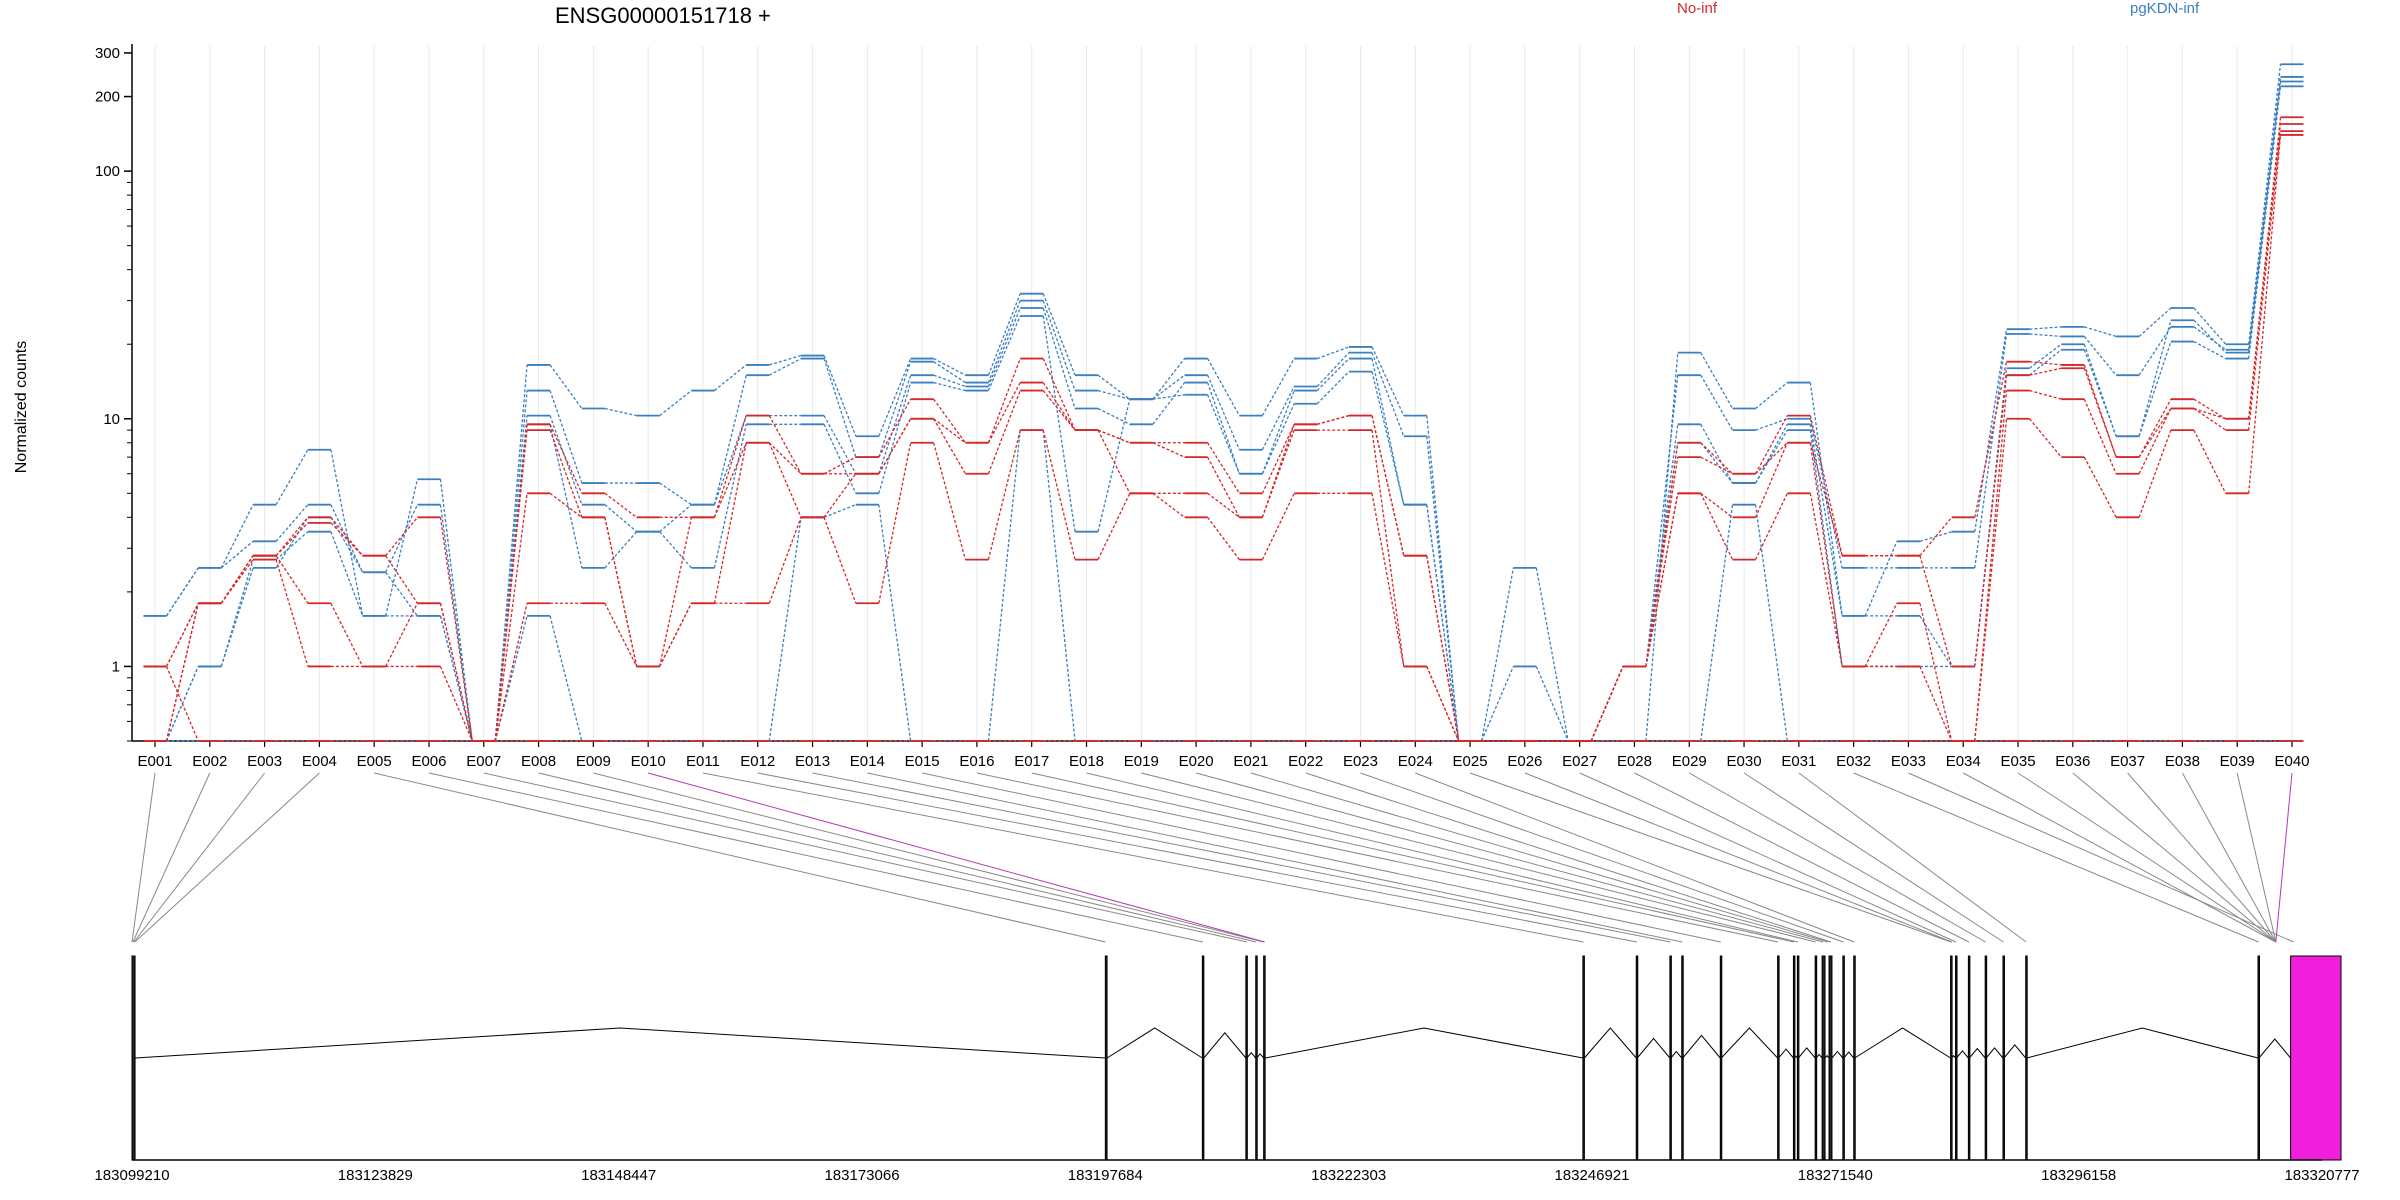 Image resolution: width=2400 pixels, height=1200 pixels. I want to click on exon-link-e033, so click(2101, 857).